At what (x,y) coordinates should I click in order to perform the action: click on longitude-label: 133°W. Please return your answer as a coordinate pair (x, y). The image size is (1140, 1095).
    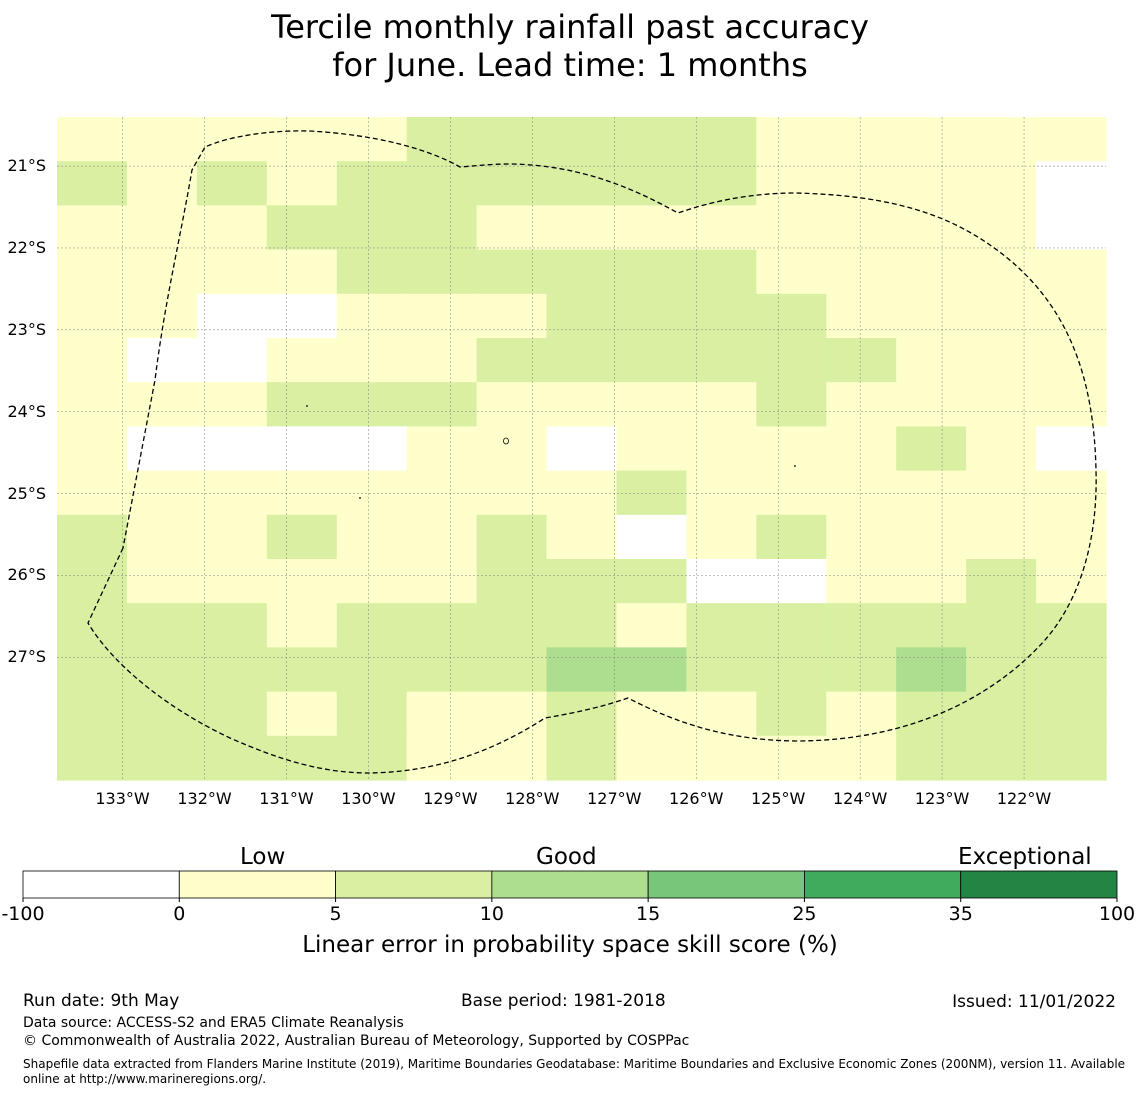
    Looking at the image, I should click on (122, 798).